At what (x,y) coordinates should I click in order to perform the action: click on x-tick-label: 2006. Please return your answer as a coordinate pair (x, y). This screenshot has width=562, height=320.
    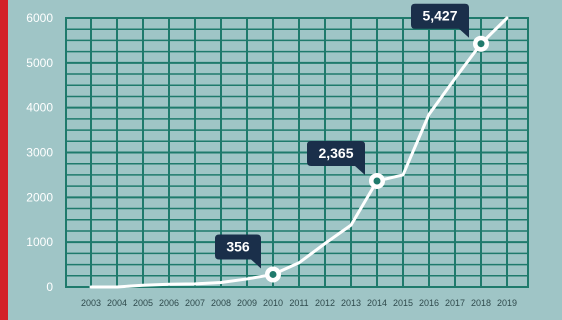
    Looking at the image, I should click on (169, 303).